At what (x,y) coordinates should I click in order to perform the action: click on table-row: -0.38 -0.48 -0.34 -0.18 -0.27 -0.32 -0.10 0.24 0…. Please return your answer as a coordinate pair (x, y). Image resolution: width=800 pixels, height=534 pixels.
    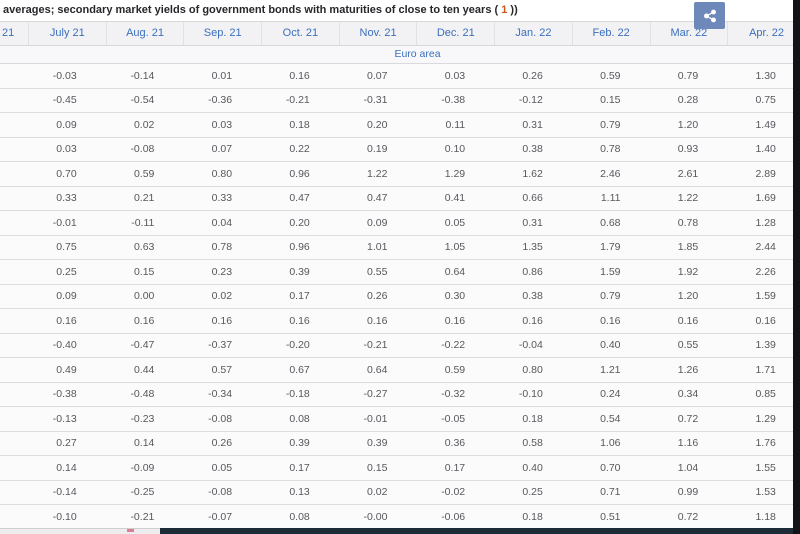
    Looking at the image, I should click on (400, 394).